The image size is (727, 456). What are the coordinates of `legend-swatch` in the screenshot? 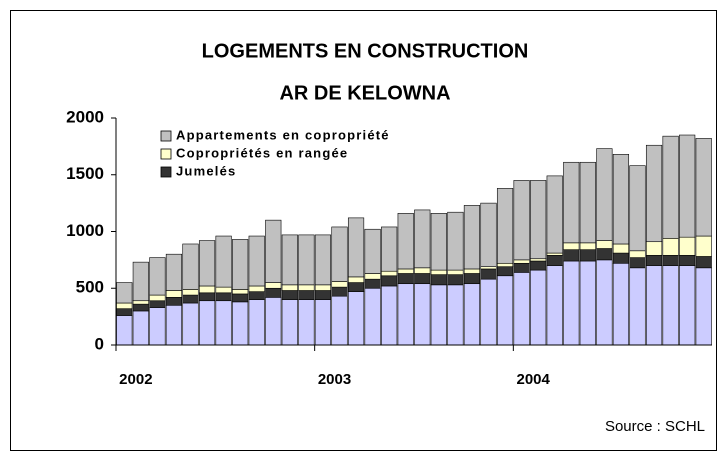 It's located at (166, 172).